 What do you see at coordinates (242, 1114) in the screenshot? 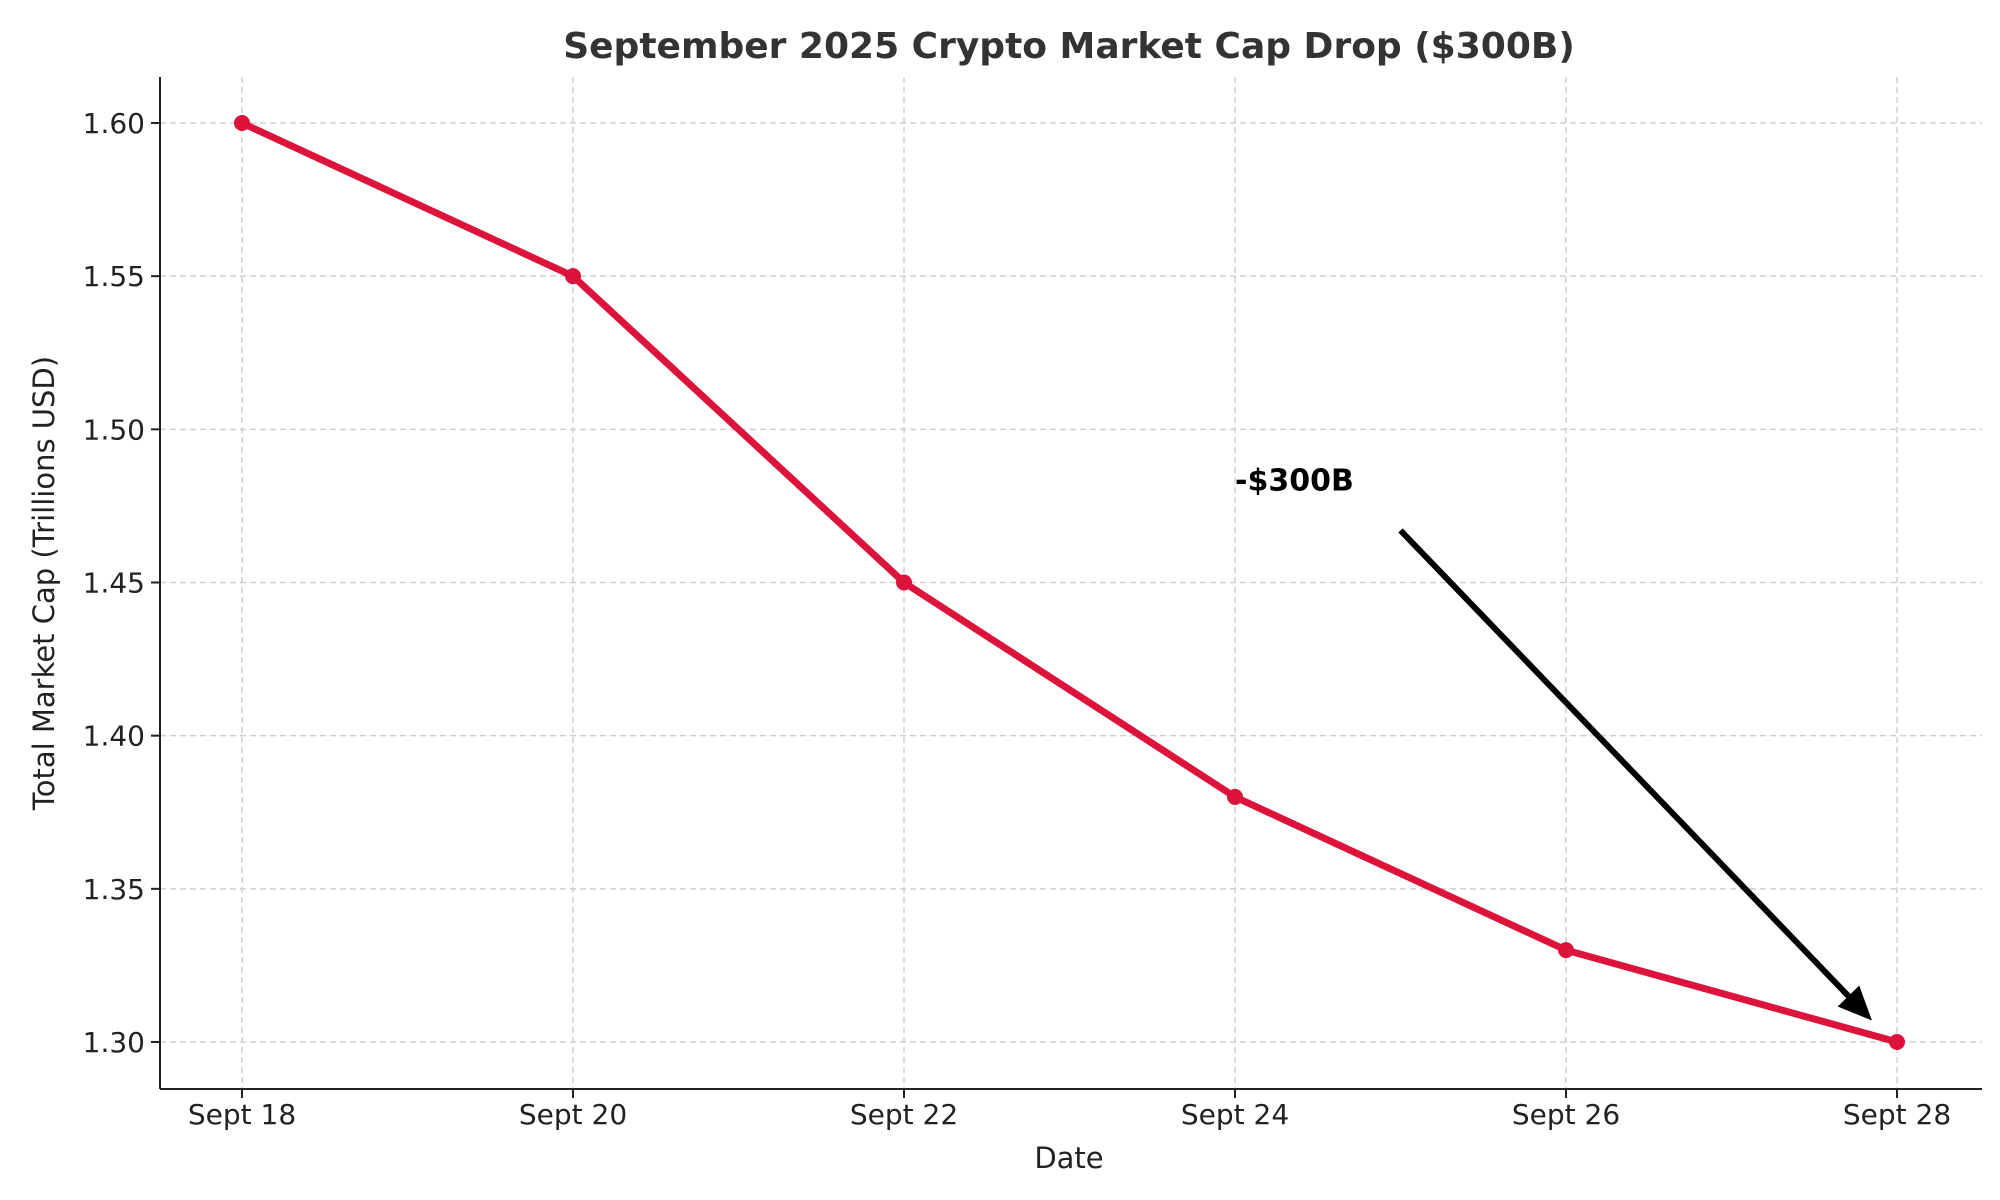
I see `x-tick-label: Sept 18` at bounding box center [242, 1114].